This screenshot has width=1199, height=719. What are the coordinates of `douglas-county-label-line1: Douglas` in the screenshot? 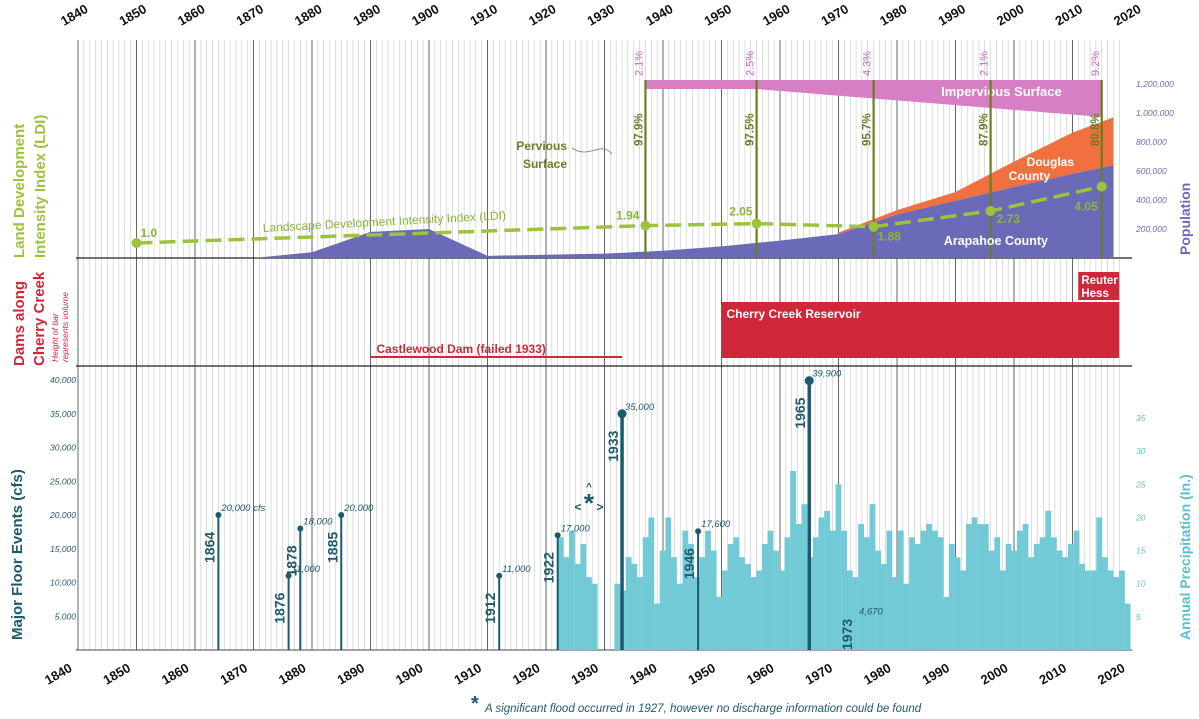 It's located at (1051, 162).